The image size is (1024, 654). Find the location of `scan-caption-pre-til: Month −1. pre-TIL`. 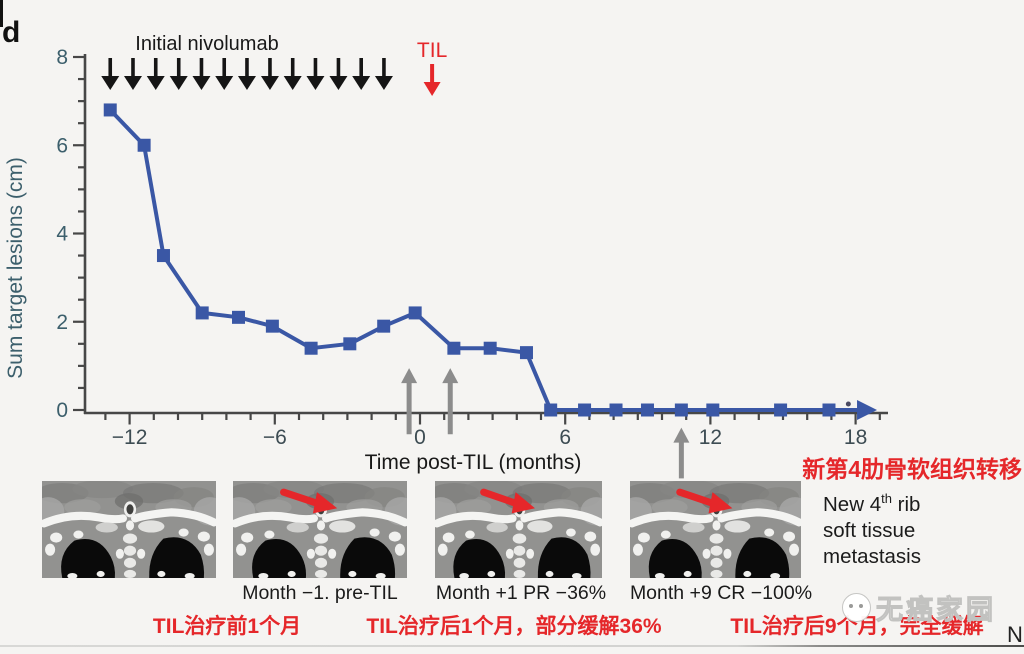

scan-caption-pre-til: Month −1. pre-TIL is located at coordinates (320, 593).